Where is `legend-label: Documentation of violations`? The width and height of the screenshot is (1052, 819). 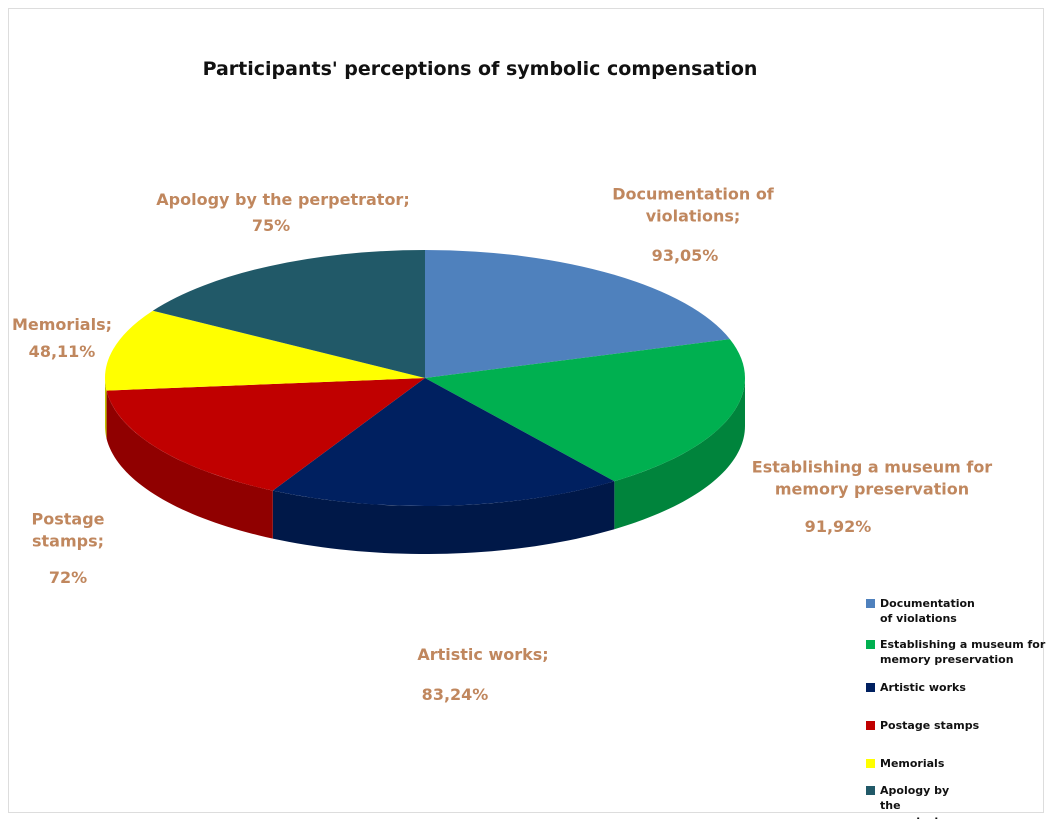
legend-label: Documentation of violations is located at coordinates (927, 611).